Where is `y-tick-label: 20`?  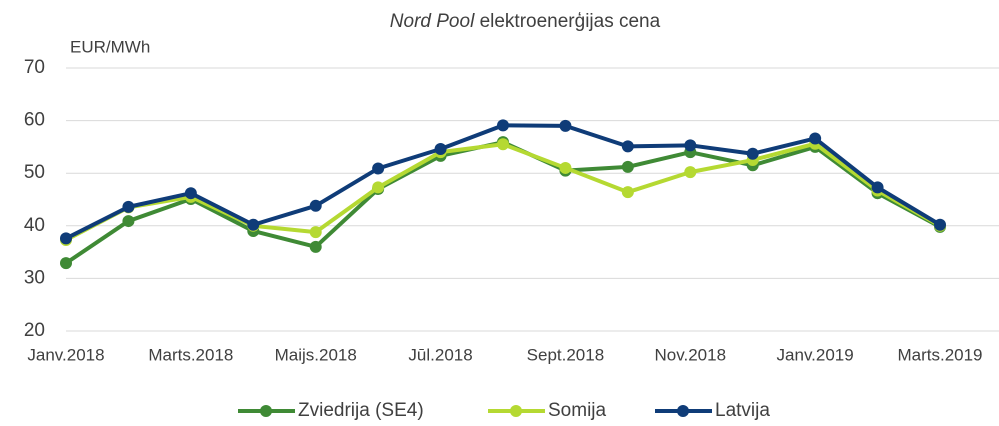
y-tick-label: 20 is located at coordinates (34, 330).